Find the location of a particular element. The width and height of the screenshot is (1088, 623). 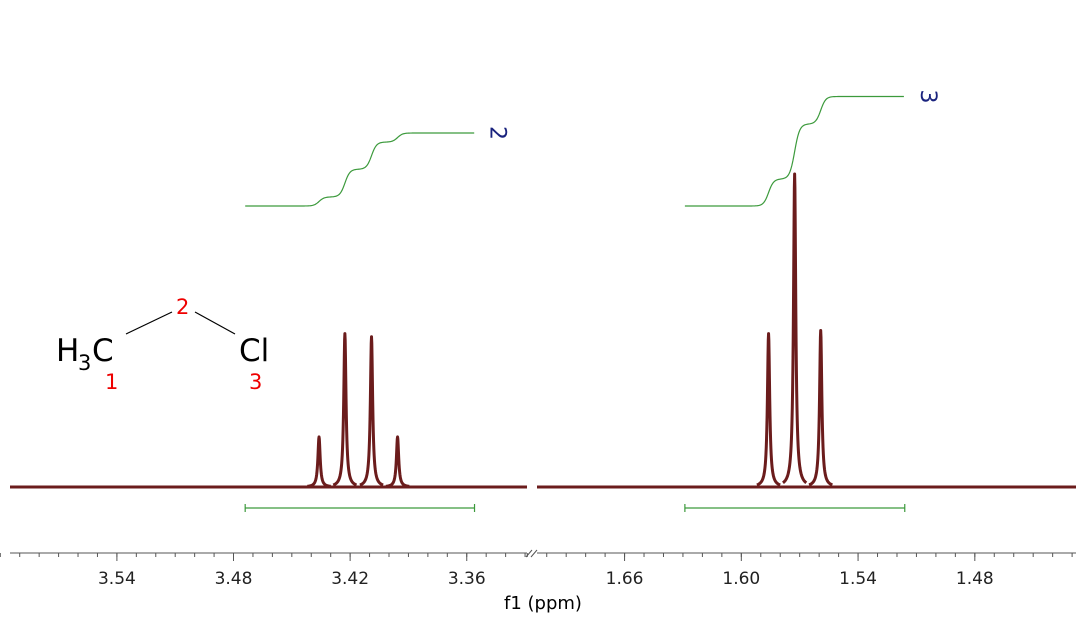

x-tick-label: 1.54 is located at coordinates (858, 579).